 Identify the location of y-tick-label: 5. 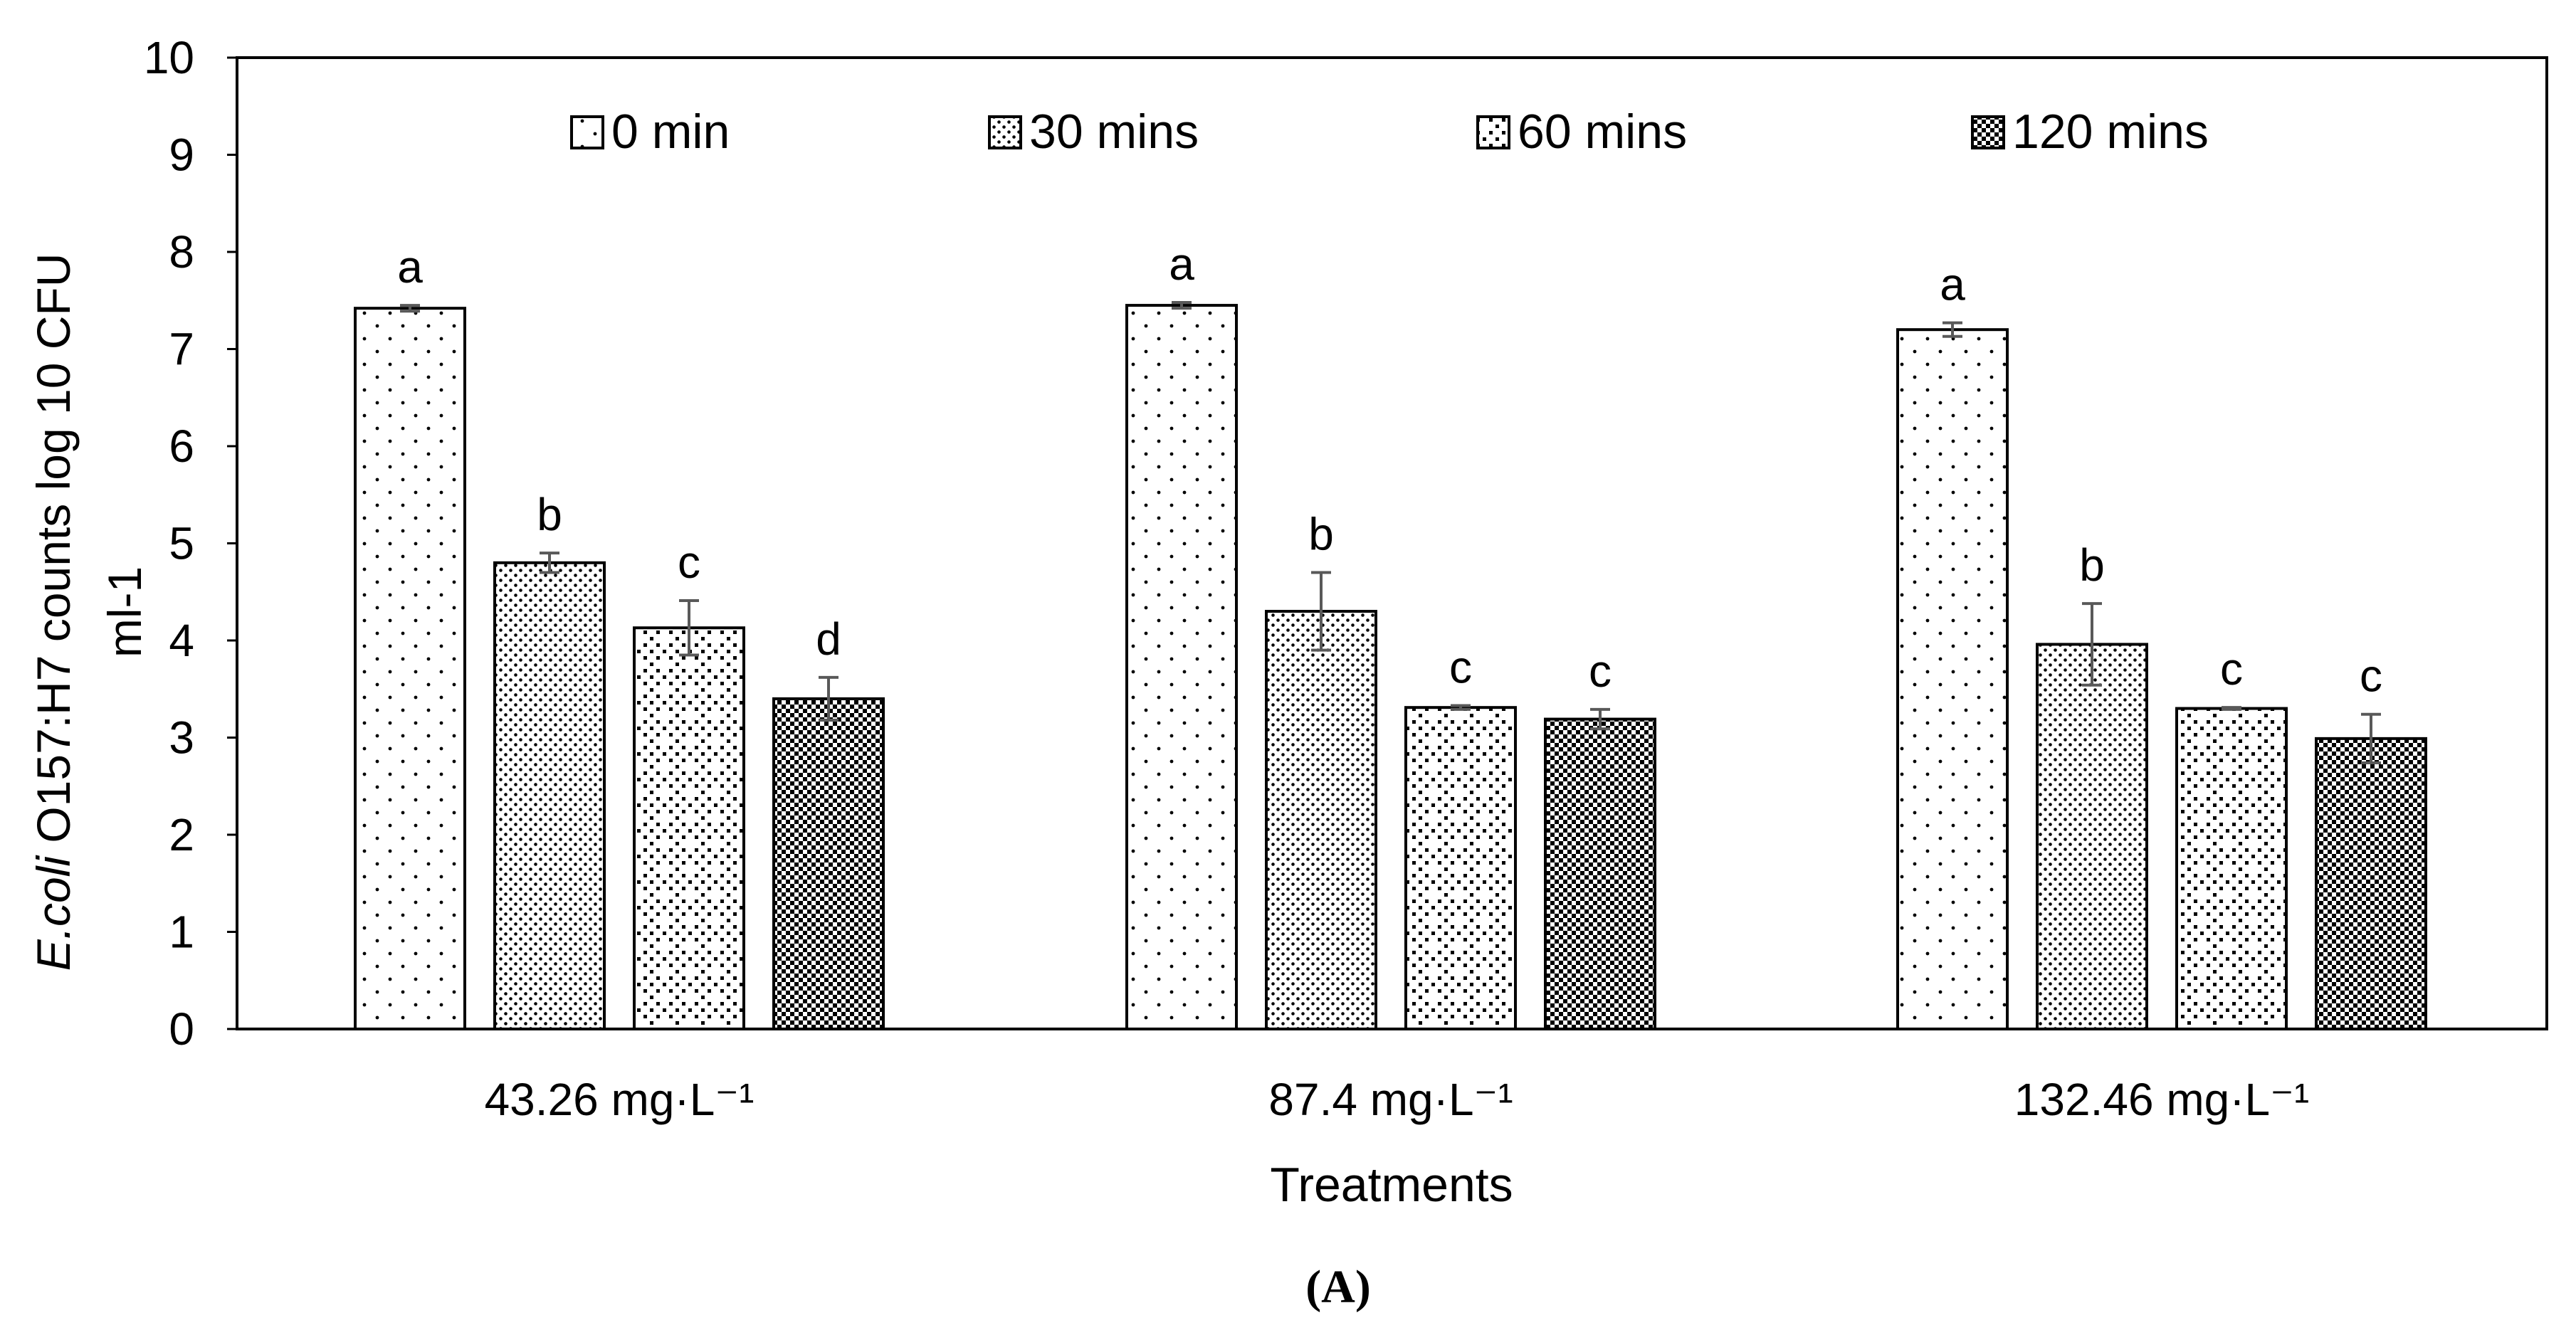
(181, 543).